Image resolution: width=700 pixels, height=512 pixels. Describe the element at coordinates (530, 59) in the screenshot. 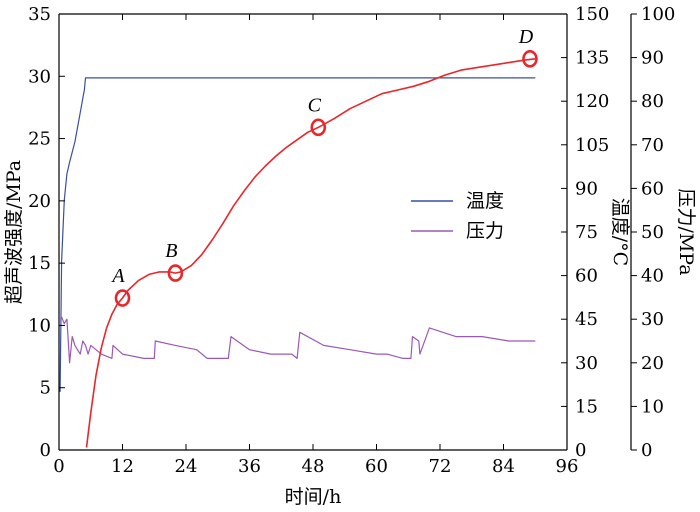

I see `point-marker-d` at that location.